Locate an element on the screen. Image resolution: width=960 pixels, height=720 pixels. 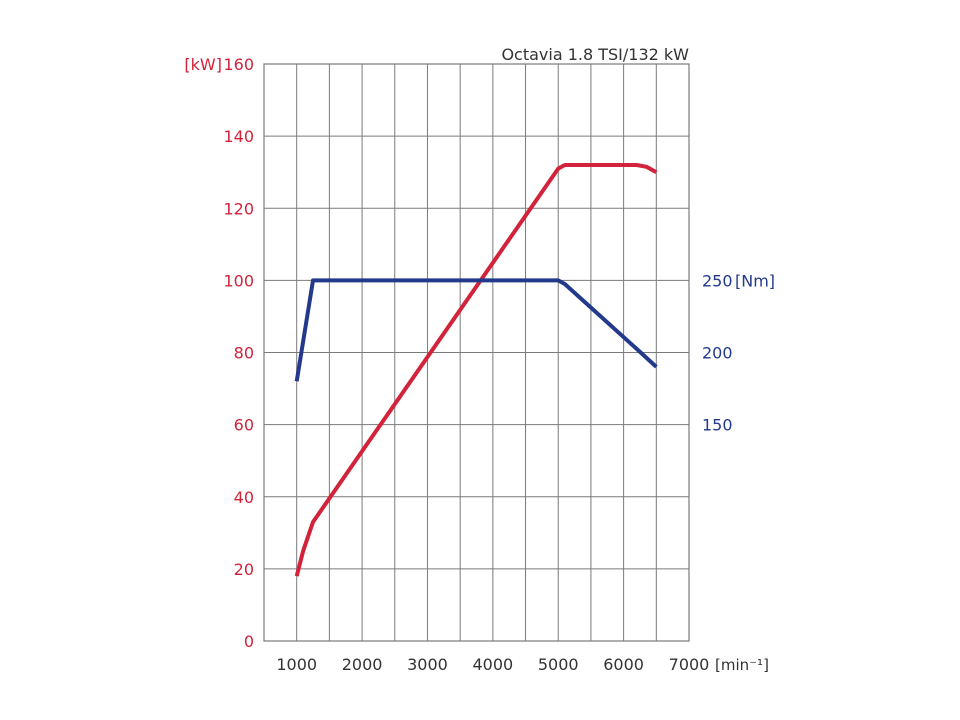
y-tick-label: 100 is located at coordinates (238, 280).